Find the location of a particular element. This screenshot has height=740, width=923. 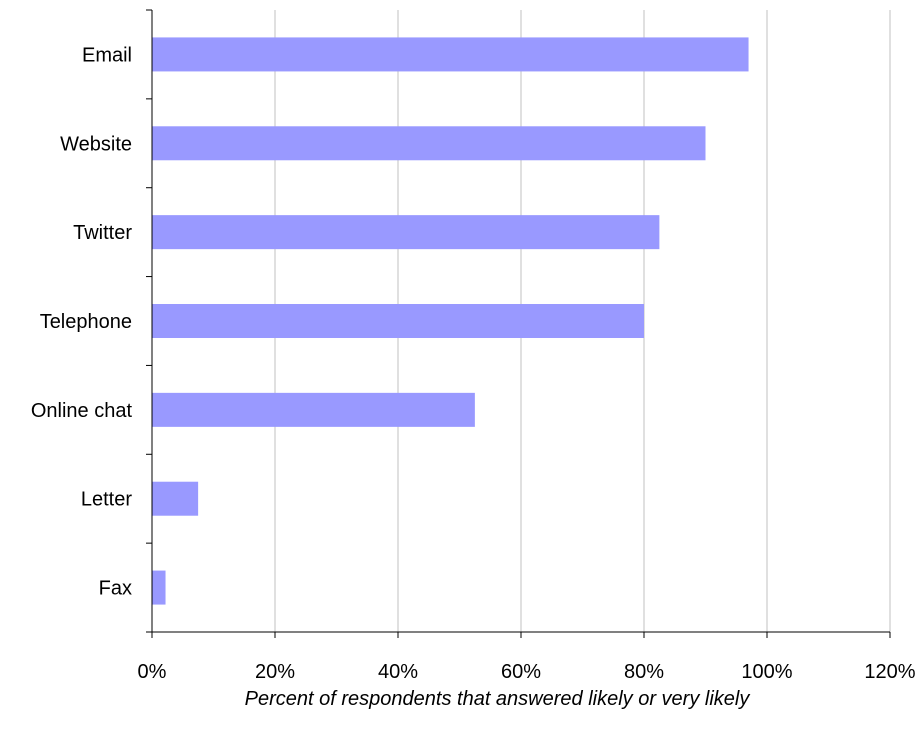

x-tick-label: 80% is located at coordinates (644, 672).